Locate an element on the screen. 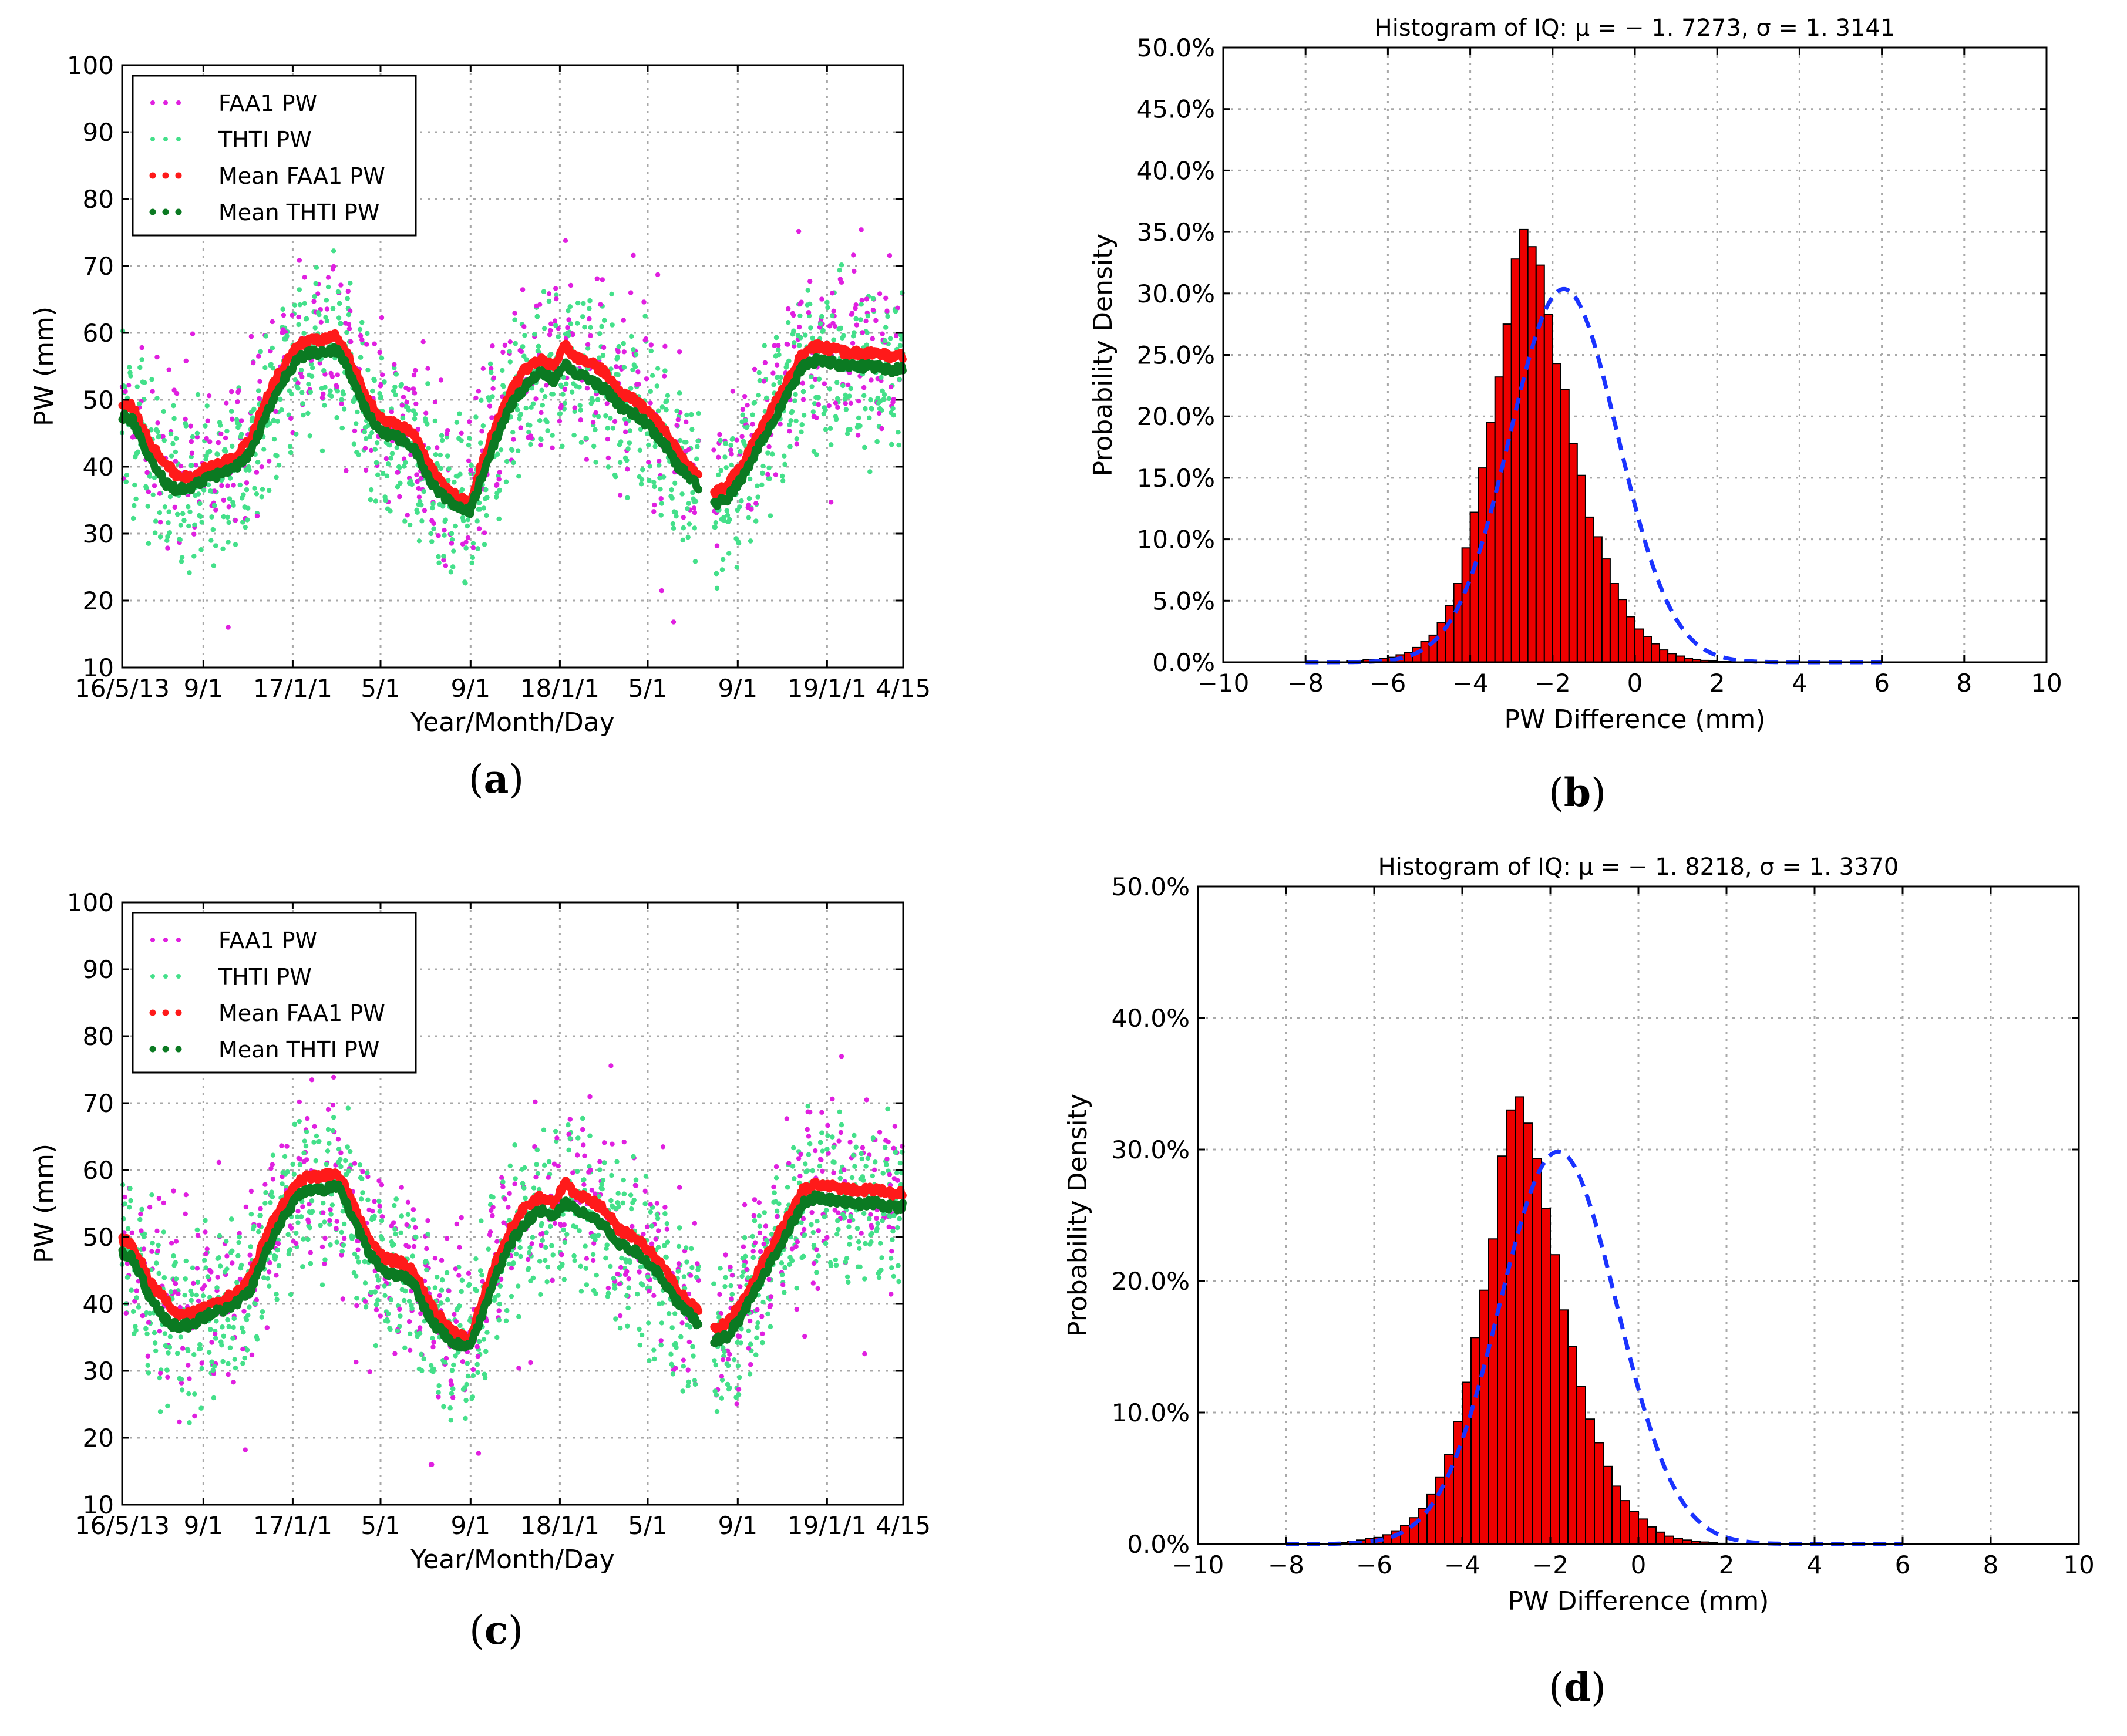 The height and width of the screenshot is (1736, 2127). y-tick-label: 30.0% is located at coordinates (1176, 293).